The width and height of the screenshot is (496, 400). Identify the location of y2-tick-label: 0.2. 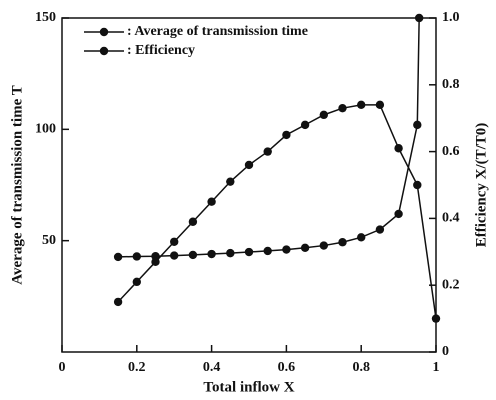
(451, 284).